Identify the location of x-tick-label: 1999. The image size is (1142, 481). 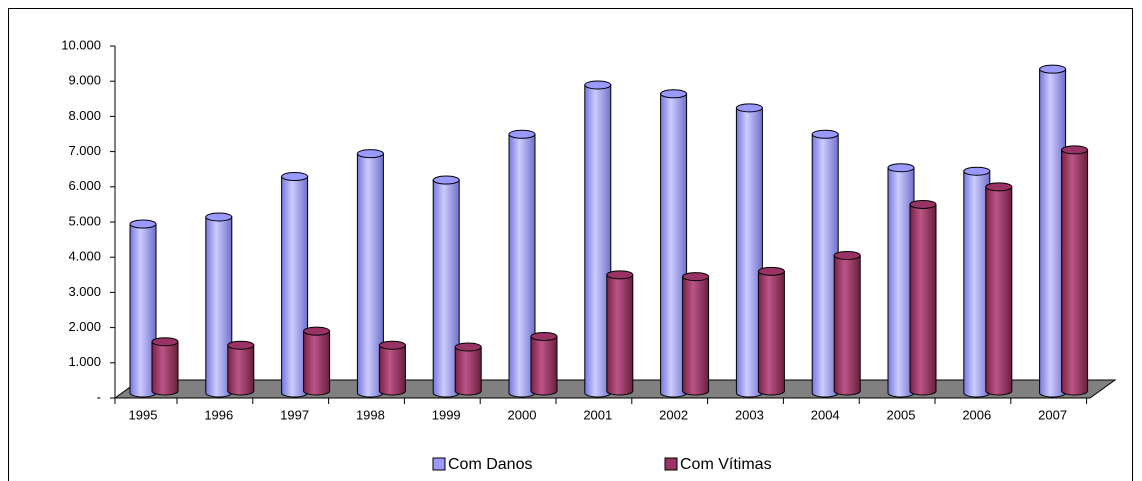
(446, 414).